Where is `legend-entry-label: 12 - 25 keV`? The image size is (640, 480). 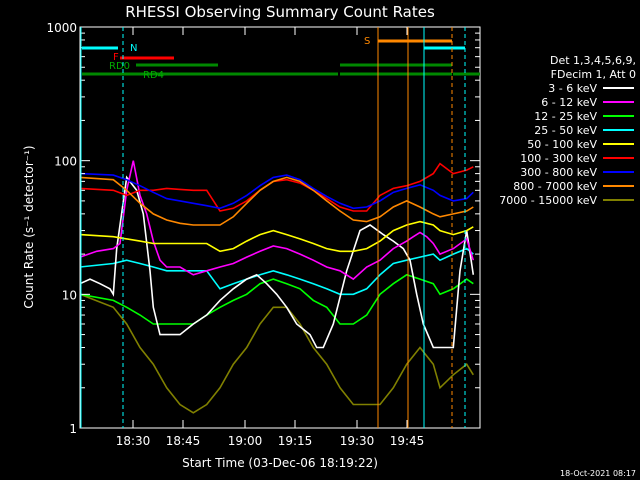
legend-entry-label: 12 - 25 keV is located at coordinates (565, 116).